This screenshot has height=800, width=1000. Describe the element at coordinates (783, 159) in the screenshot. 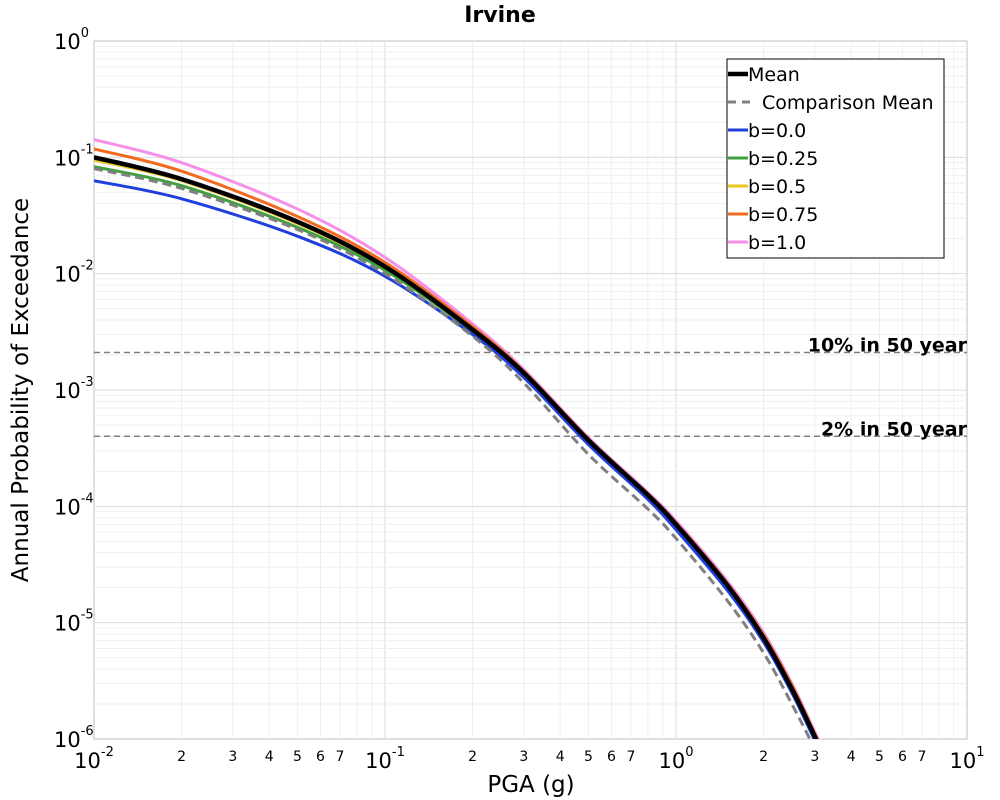

I see `legend-label: b=0.25` at that location.